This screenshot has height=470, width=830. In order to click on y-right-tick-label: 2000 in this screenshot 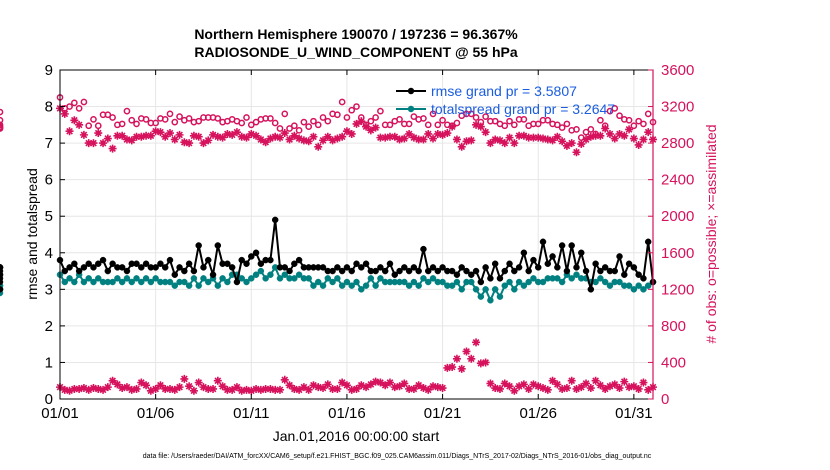, I will do `click(677, 216)`.